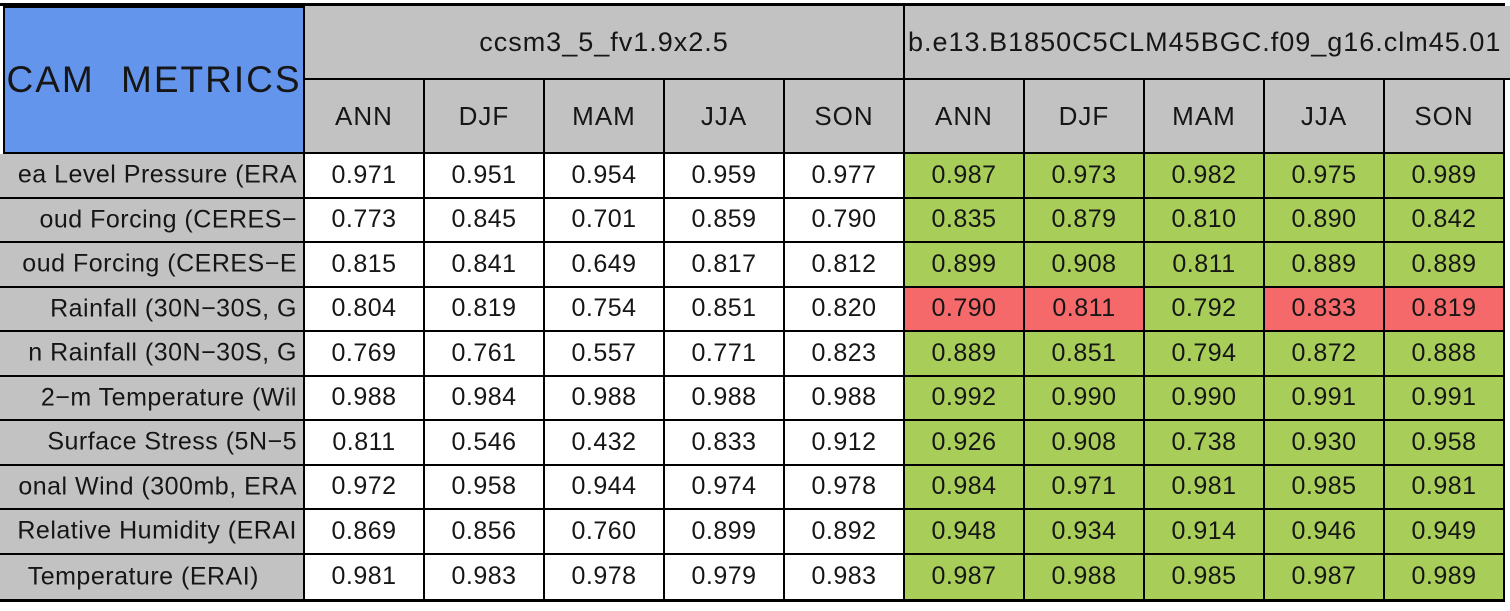 The image size is (1510, 611). I want to click on row-label: n Rainfall (30N−30S, G, so click(162, 352).